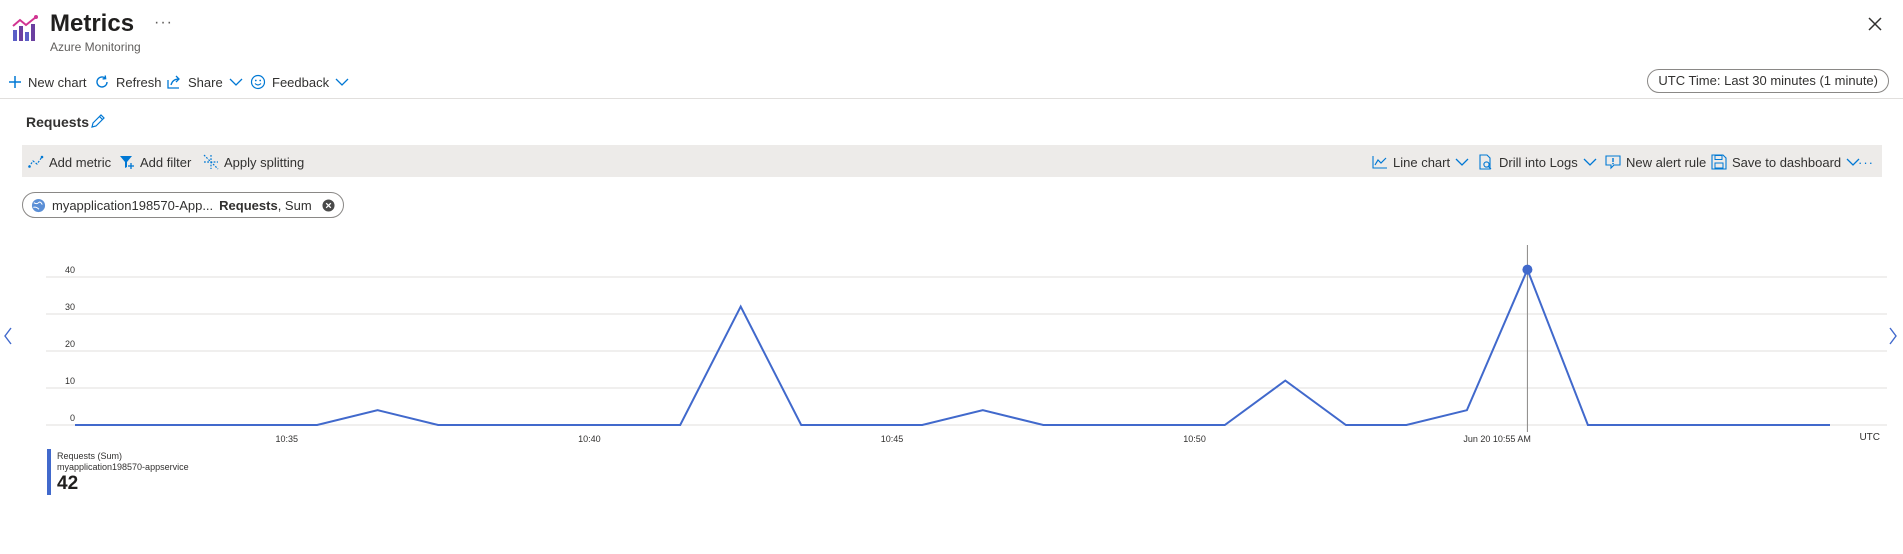  Describe the element at coordinates (127, 162) in the screenshot. I see `filter-icon` at that location.